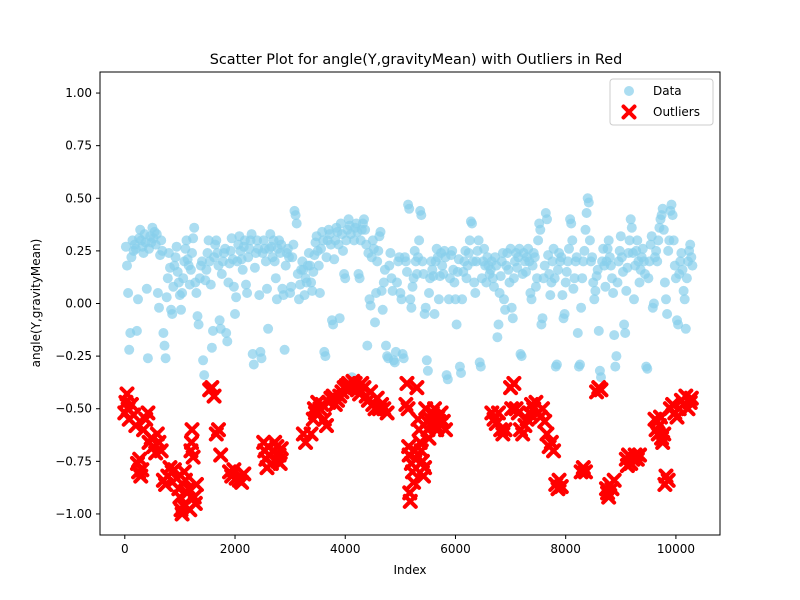  Describe the element at coordinates (235, 549) in the screenshot. I see `x-tick-label: 2000` at that location.